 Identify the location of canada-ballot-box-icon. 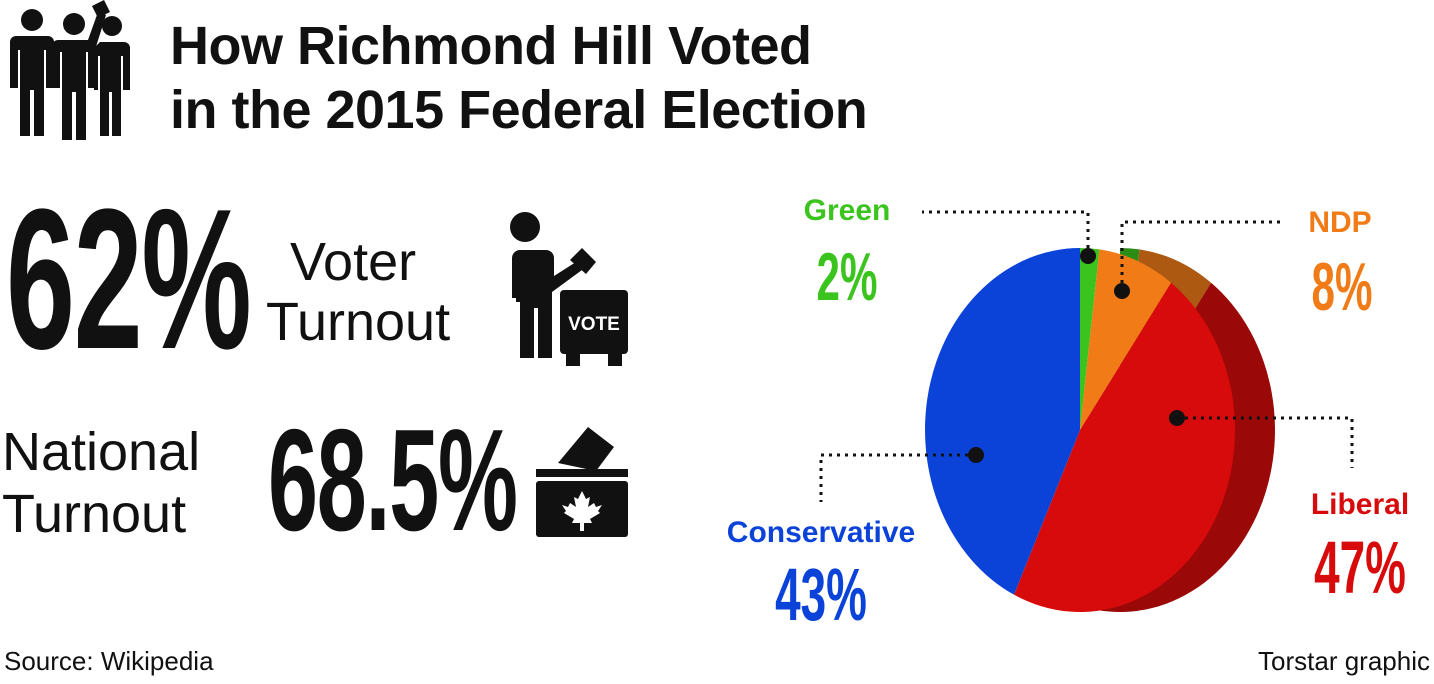
(582, 482).